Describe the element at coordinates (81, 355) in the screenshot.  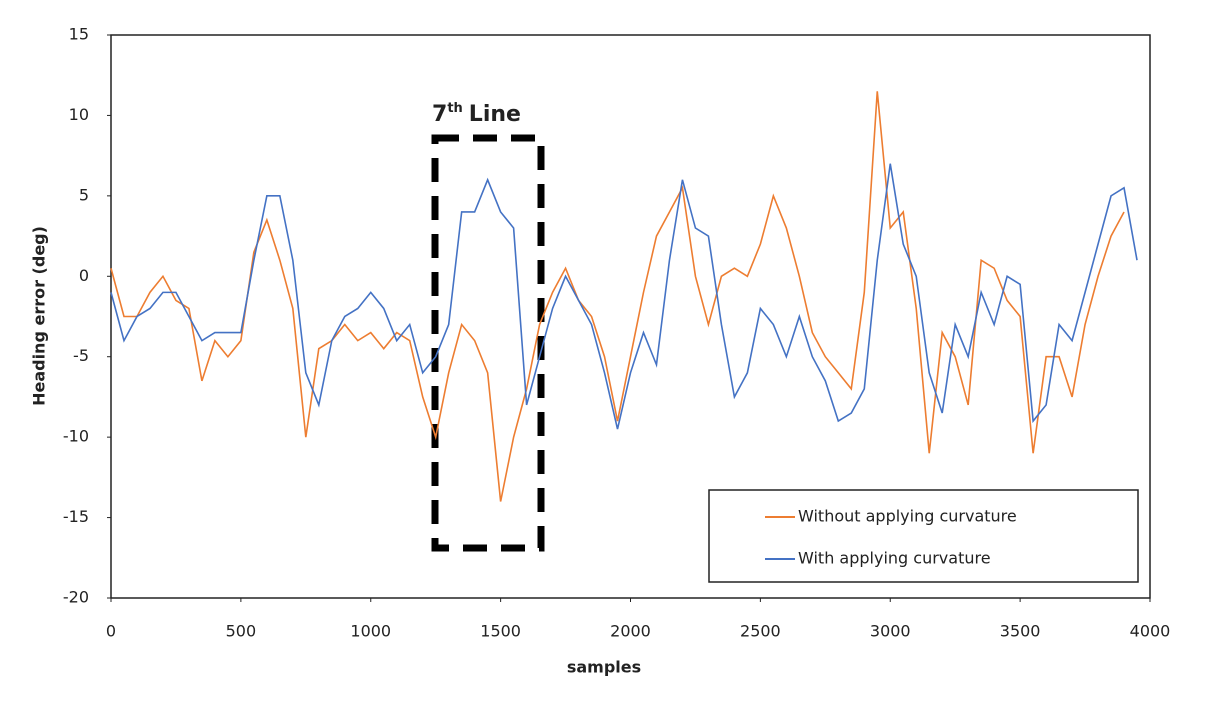
I see `y-tick-label: -5` at that location.